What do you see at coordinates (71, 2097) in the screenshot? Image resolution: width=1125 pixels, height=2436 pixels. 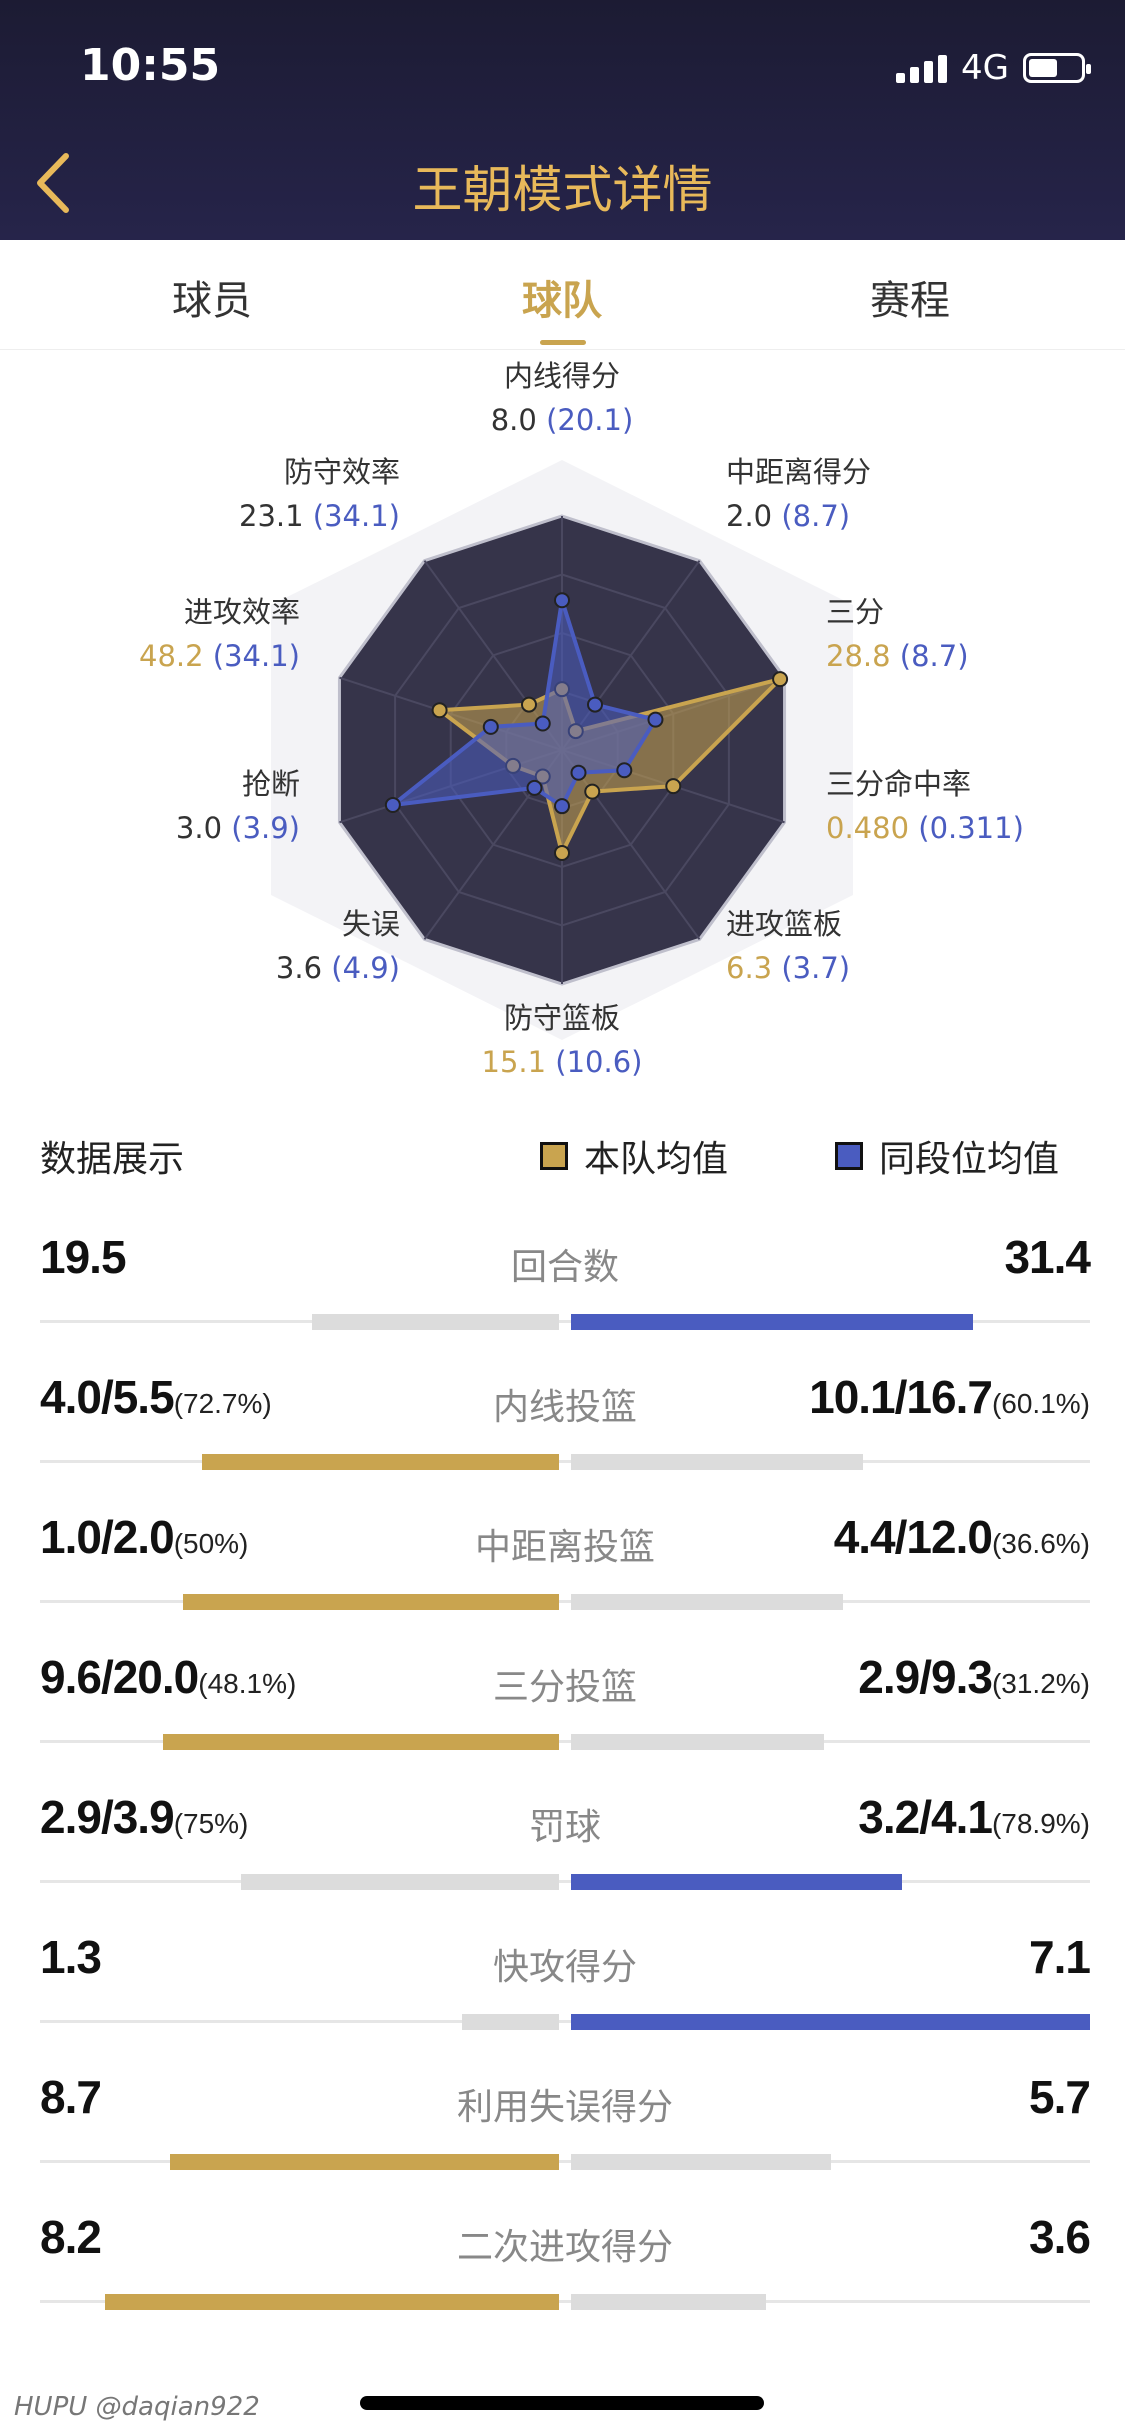 I see `stat-left-value: 8.7` at bounding box center [71, 2097].